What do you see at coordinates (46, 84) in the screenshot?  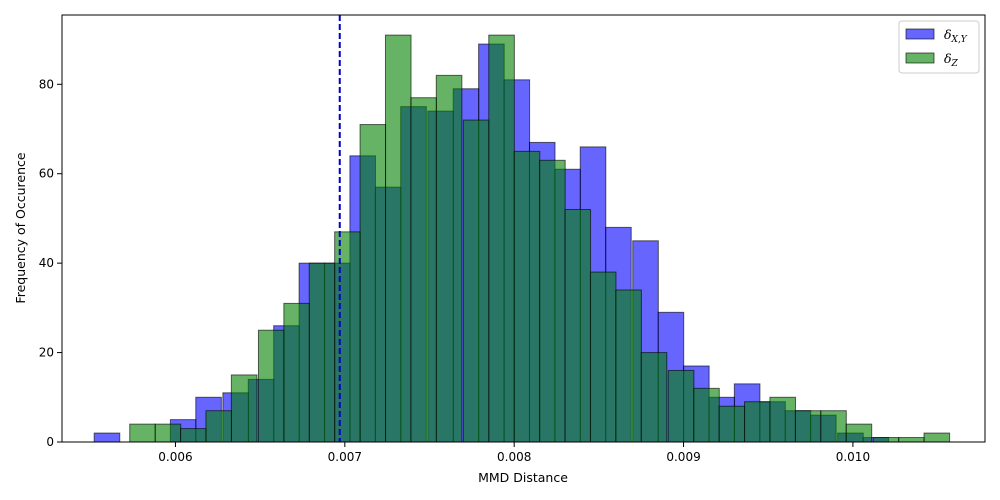 I see `y-tick-label: 80` at bounding box center [46, 84].